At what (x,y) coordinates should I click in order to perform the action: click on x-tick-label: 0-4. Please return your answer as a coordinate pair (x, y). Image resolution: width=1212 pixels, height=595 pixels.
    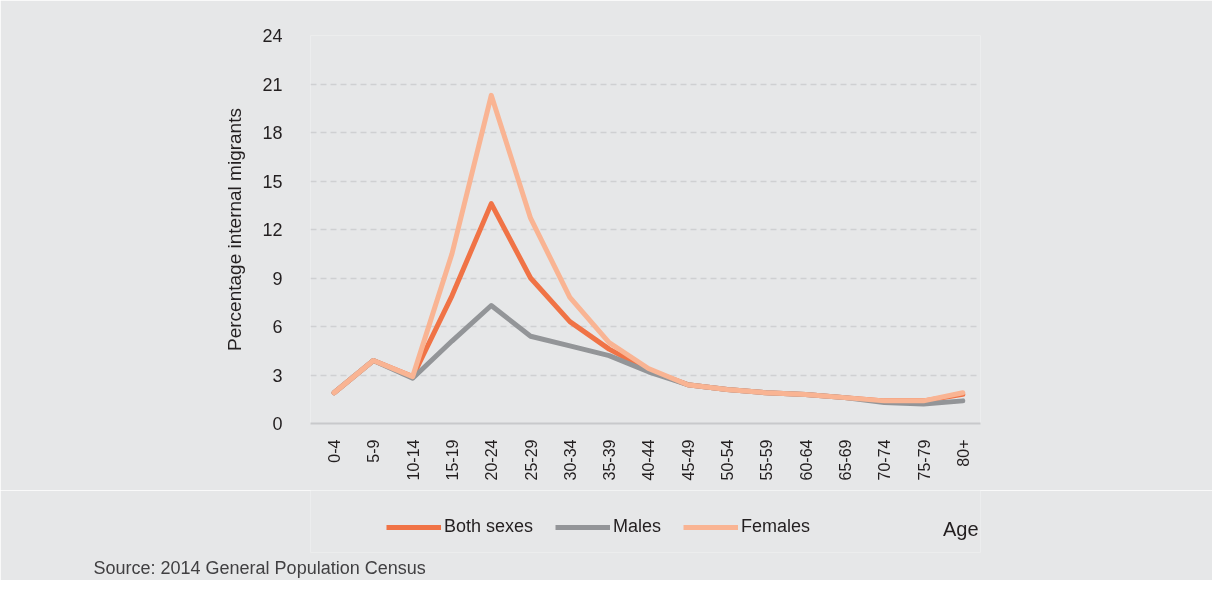
    Looking at the image, I should click on (335, 451).